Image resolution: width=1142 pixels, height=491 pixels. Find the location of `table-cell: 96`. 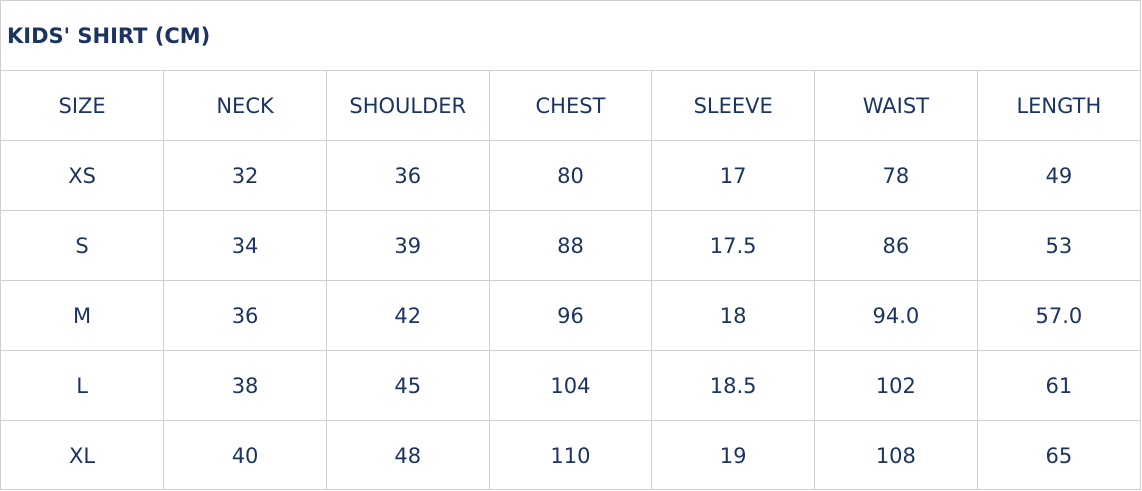

table-cell: 96 is located at coordinates (571, 315).